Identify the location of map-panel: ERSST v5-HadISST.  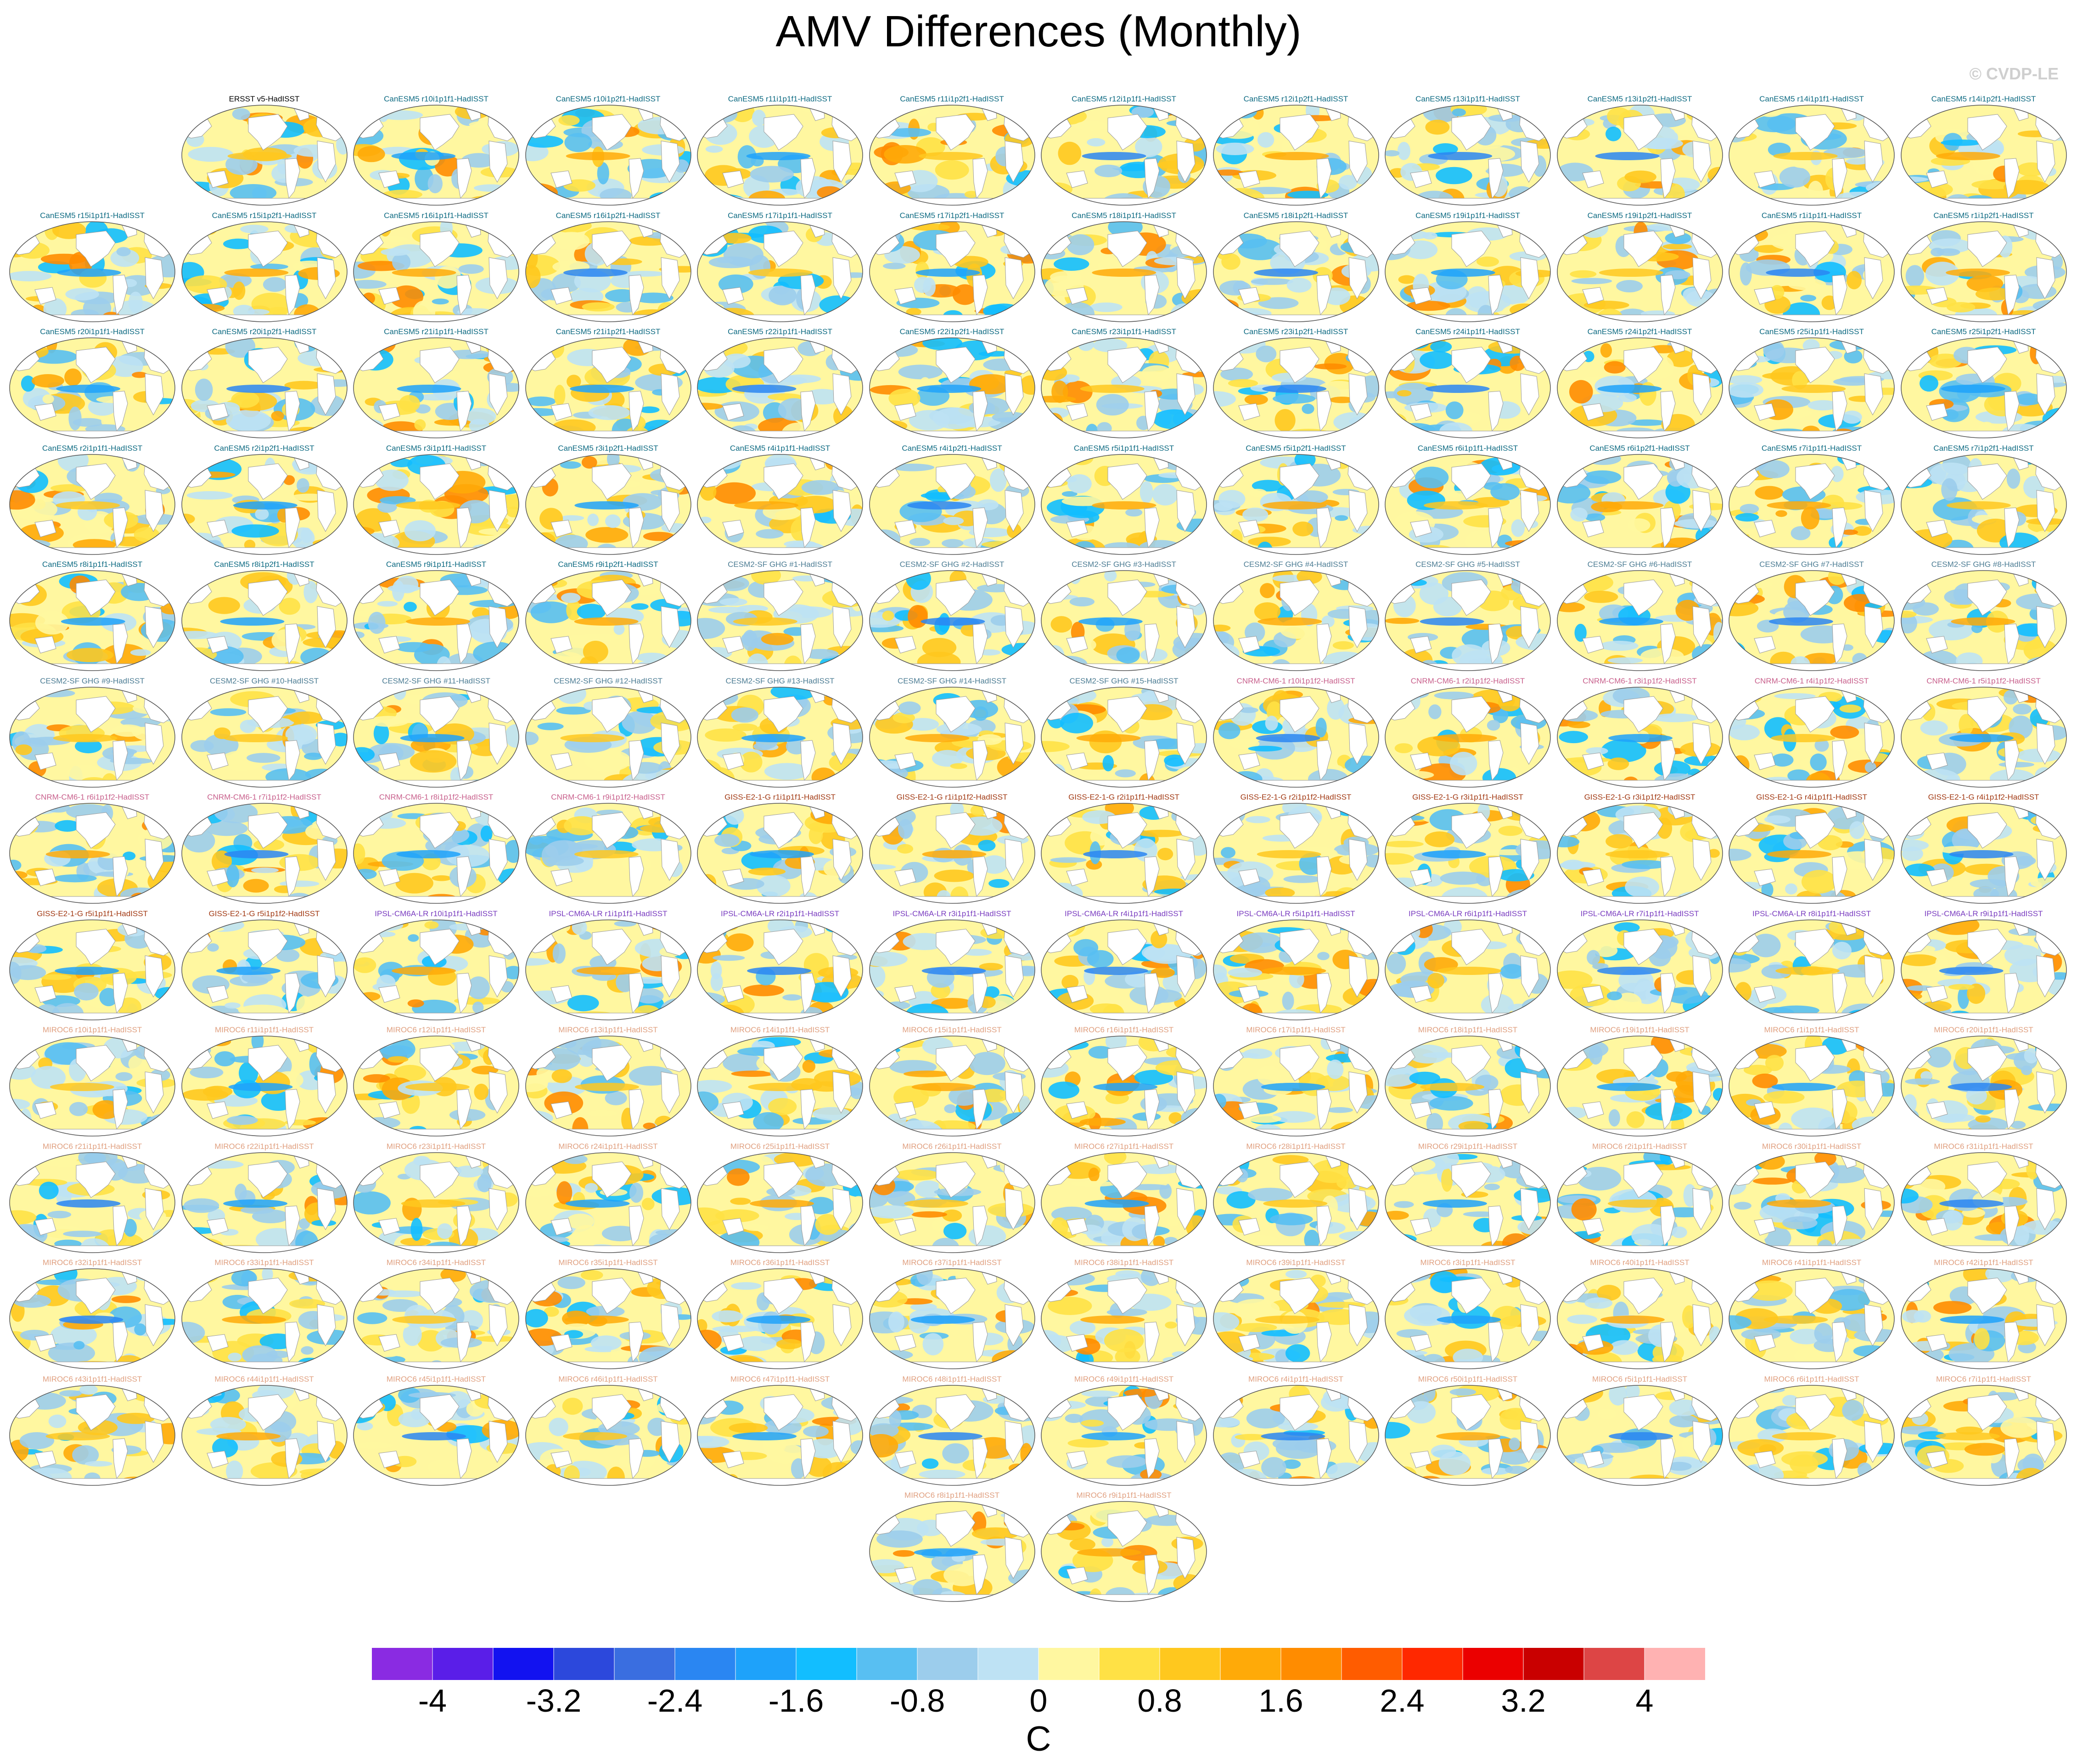
(264, 150).